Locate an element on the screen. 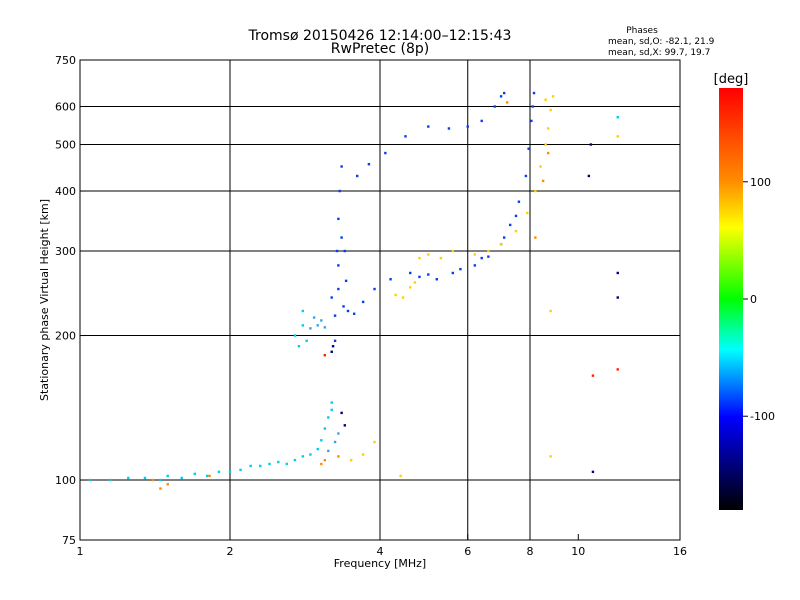  y-tick-label: 400 is located at coordinates (65, 191).